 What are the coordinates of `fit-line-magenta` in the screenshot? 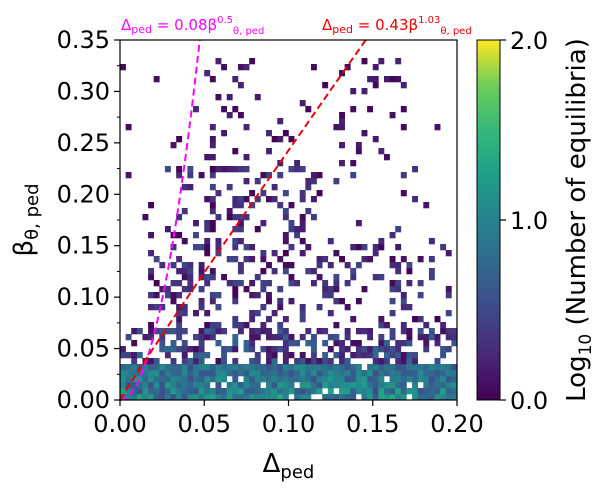 It's located at (160, 220).